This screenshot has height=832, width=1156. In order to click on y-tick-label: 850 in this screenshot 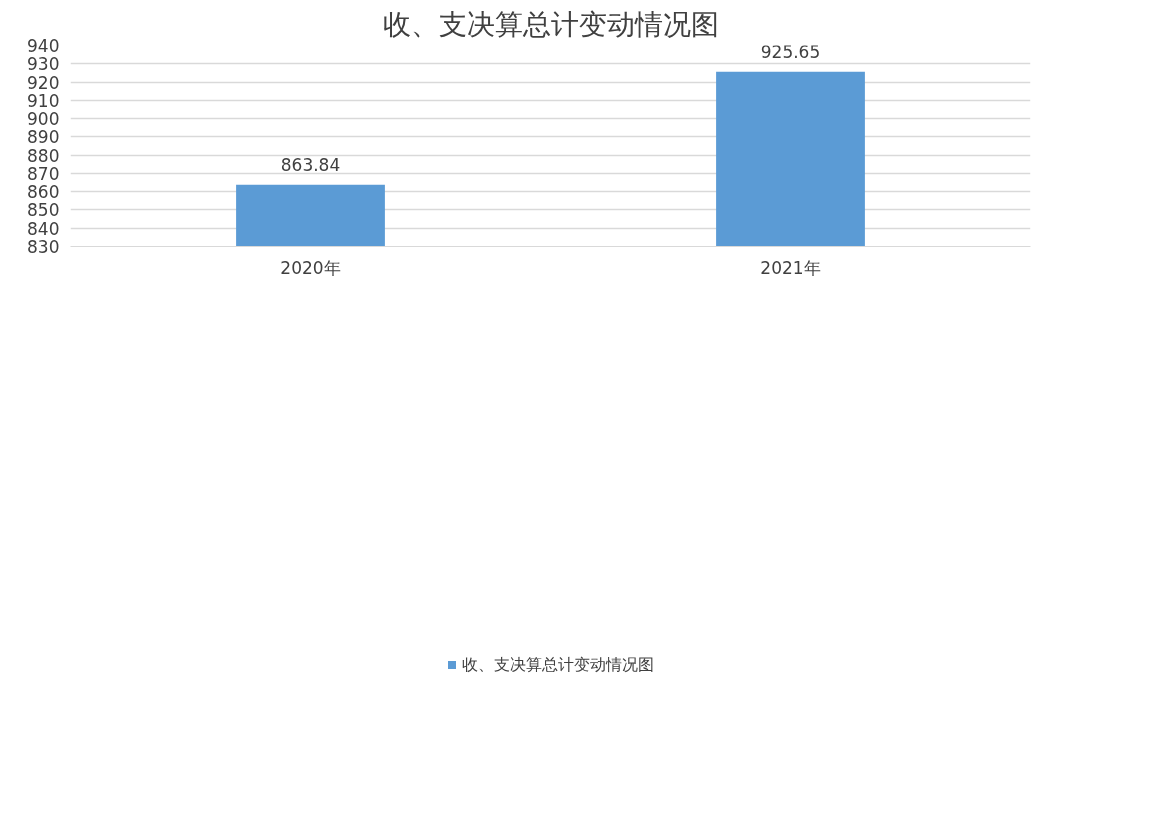, I will do `click(43, 210)`.